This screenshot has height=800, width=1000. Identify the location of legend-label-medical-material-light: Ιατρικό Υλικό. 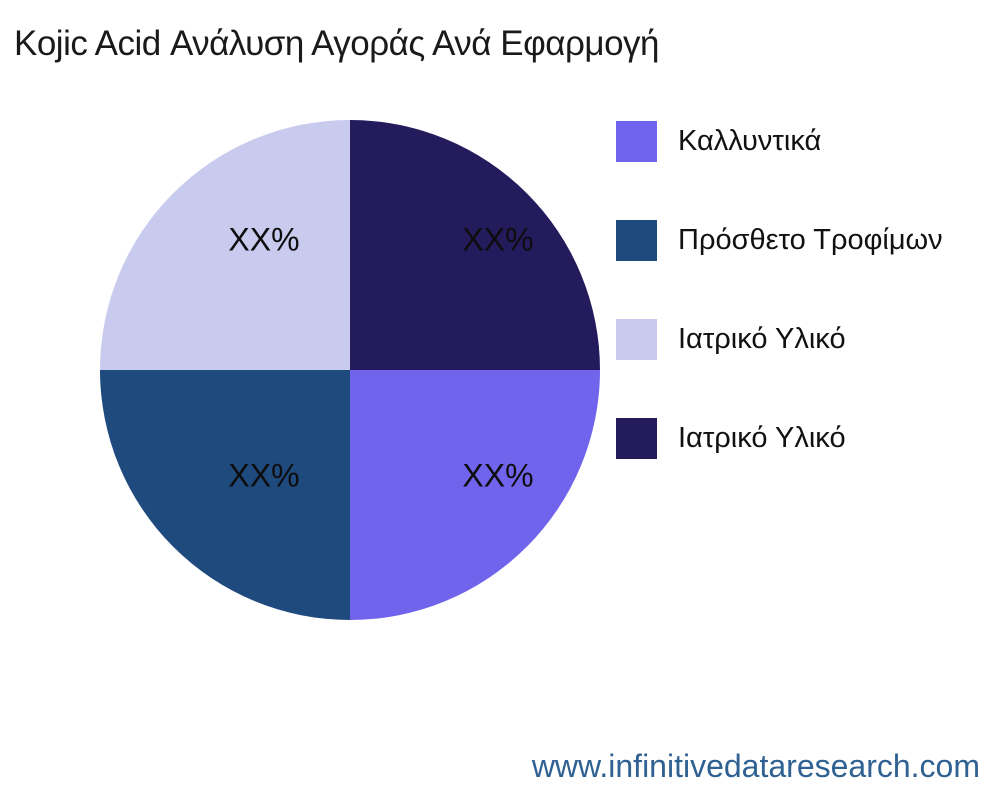
(762, 339).